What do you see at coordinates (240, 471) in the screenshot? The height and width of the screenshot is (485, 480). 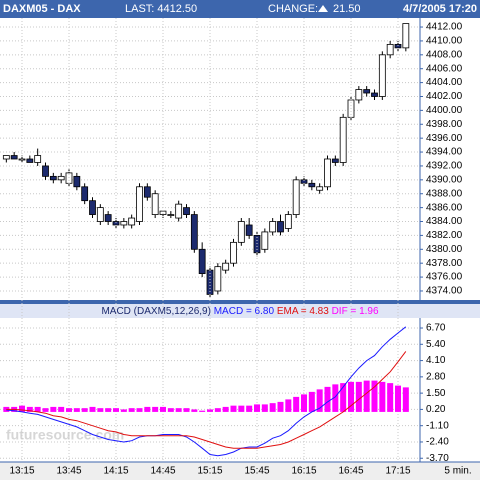 I see `x-axis-bar` at bounding box center [240, 471].